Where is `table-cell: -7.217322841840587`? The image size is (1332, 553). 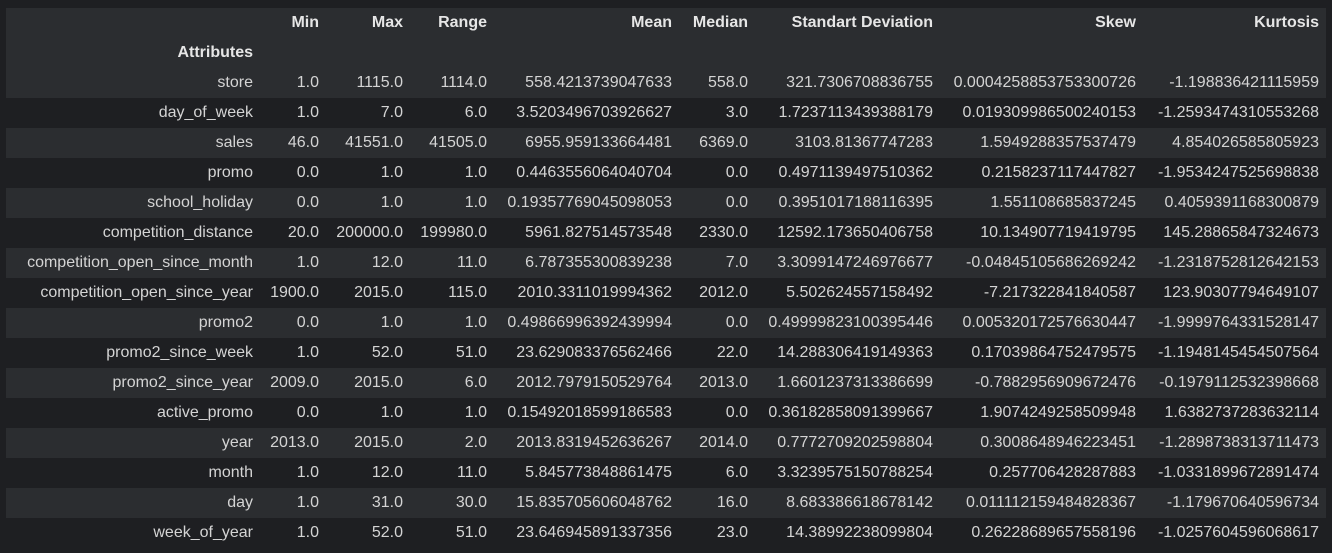
table-cell: -7.217322841840587 is located at coordinates (1041, 293).